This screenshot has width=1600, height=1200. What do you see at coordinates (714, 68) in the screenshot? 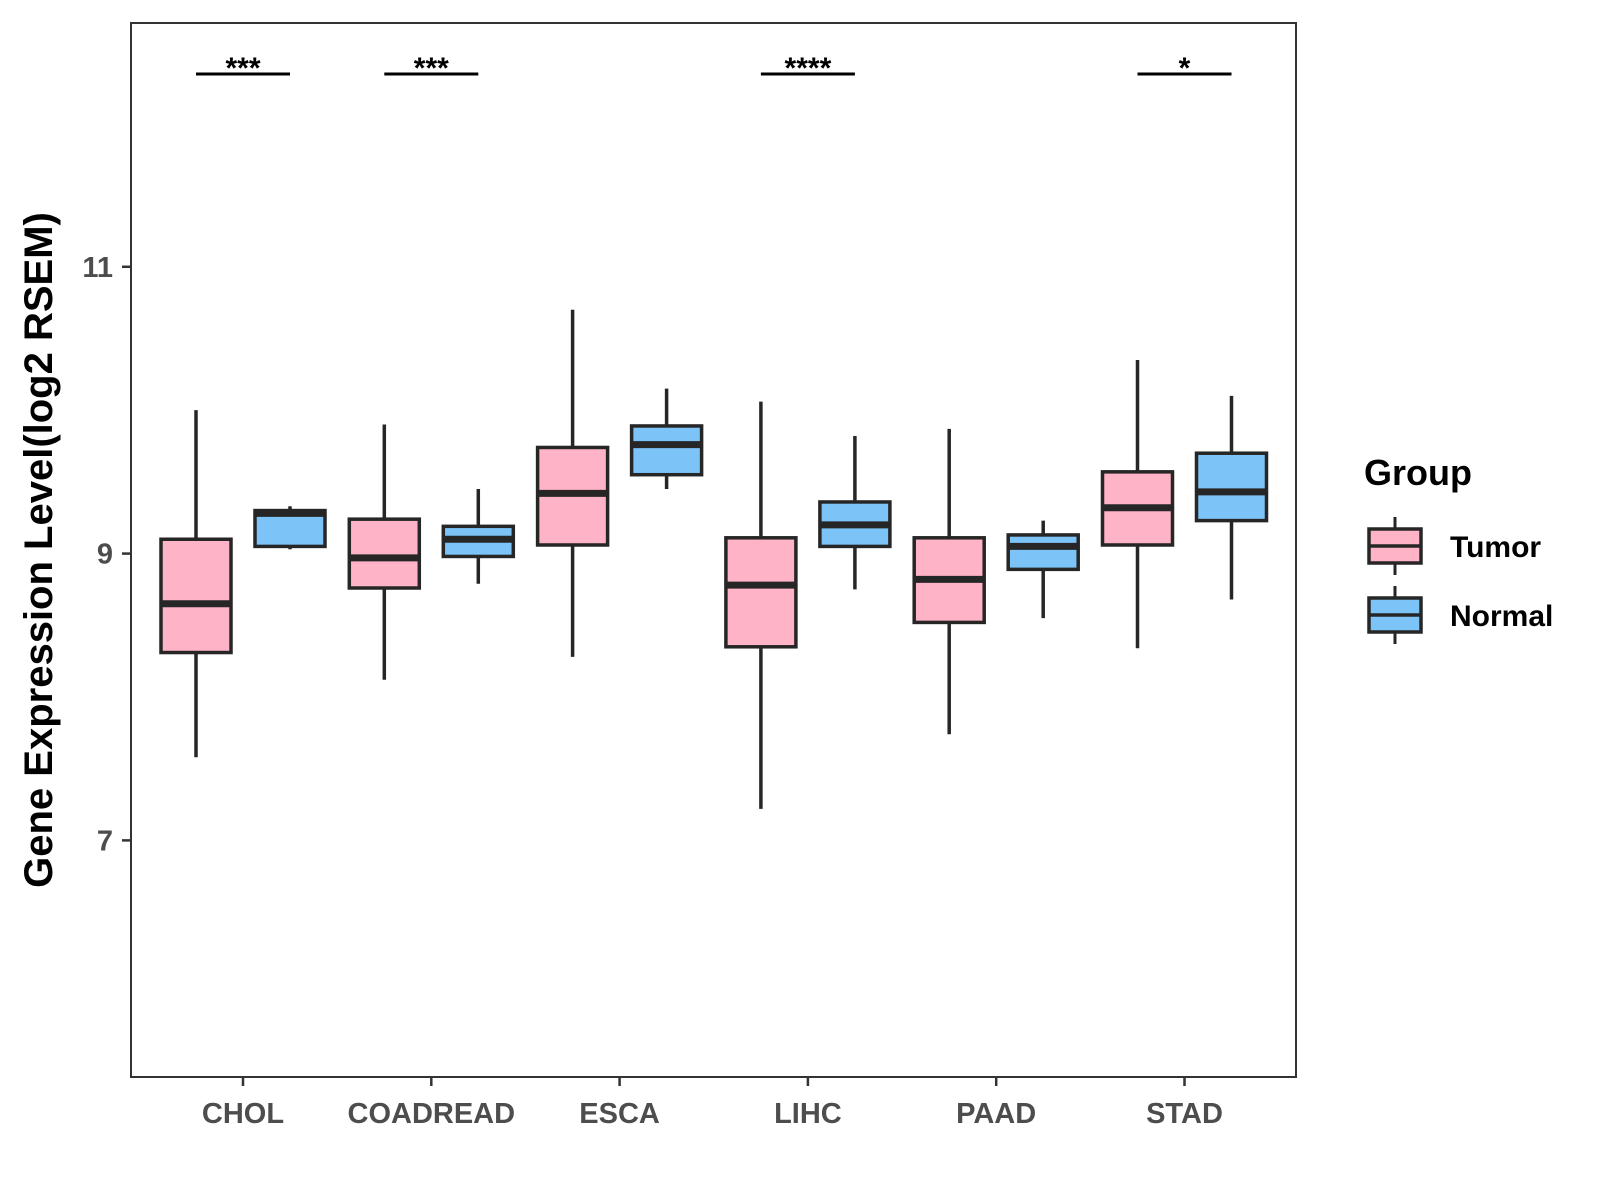
I see `significance-annotations: *** *** **** *` at bounding box center [714, 68].